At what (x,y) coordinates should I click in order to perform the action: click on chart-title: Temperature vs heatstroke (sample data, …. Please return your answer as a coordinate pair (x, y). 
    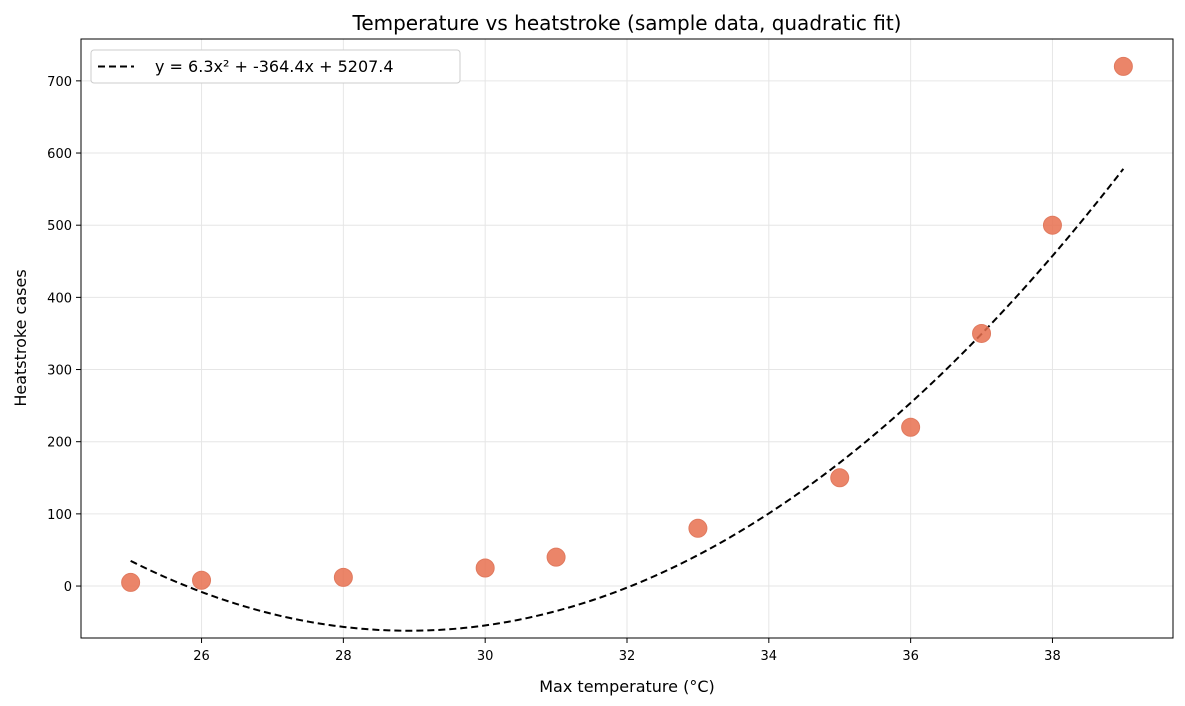
    Looking at the image, I should click on (627, 23).